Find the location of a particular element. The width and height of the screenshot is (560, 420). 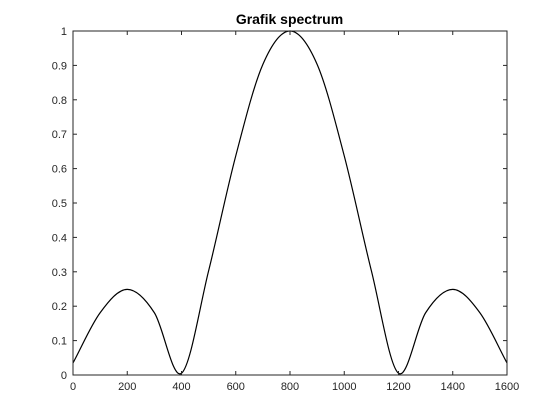

y-tick-label: 0.5 is located at coordinates (59, 204).